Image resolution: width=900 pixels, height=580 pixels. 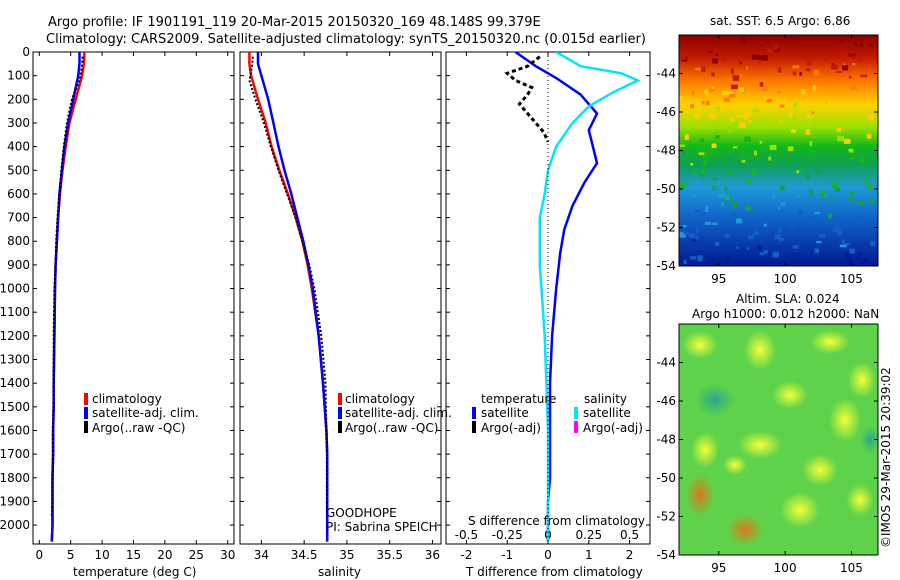 I want to click on y-tick-label: 1000, so click(x=15, y=289).